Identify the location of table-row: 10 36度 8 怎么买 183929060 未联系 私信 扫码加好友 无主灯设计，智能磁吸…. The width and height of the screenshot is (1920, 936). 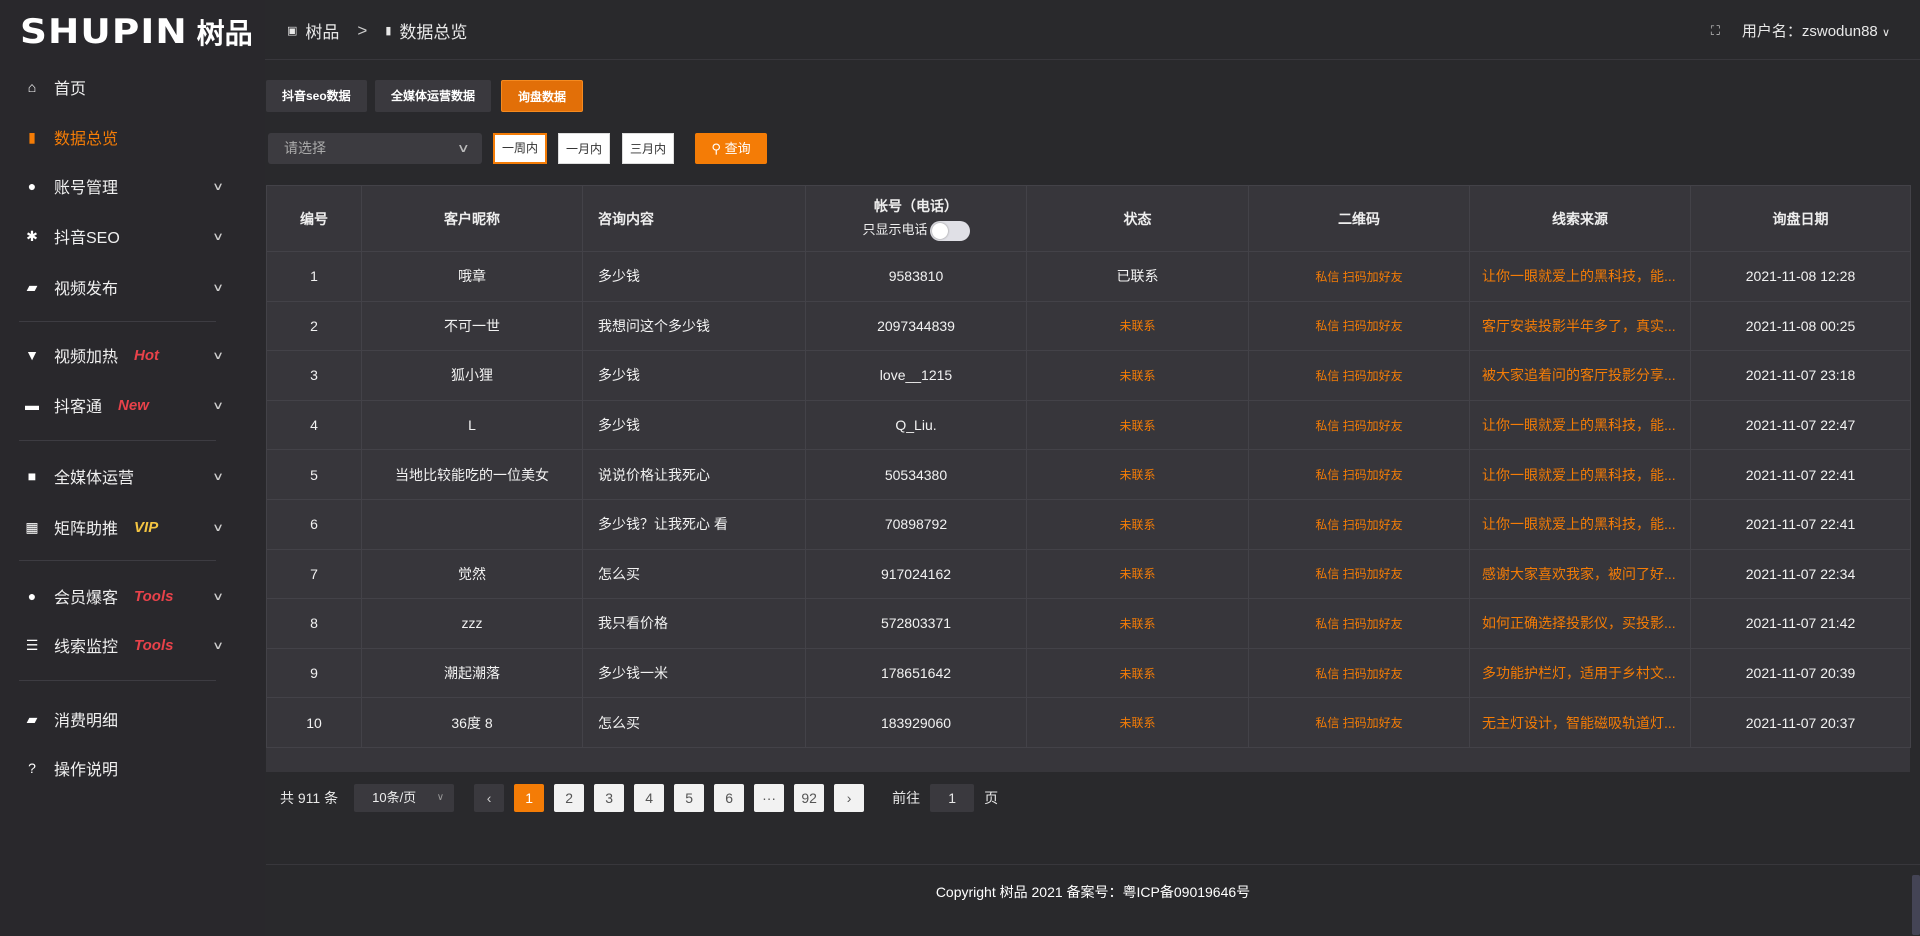
(1088, 722).